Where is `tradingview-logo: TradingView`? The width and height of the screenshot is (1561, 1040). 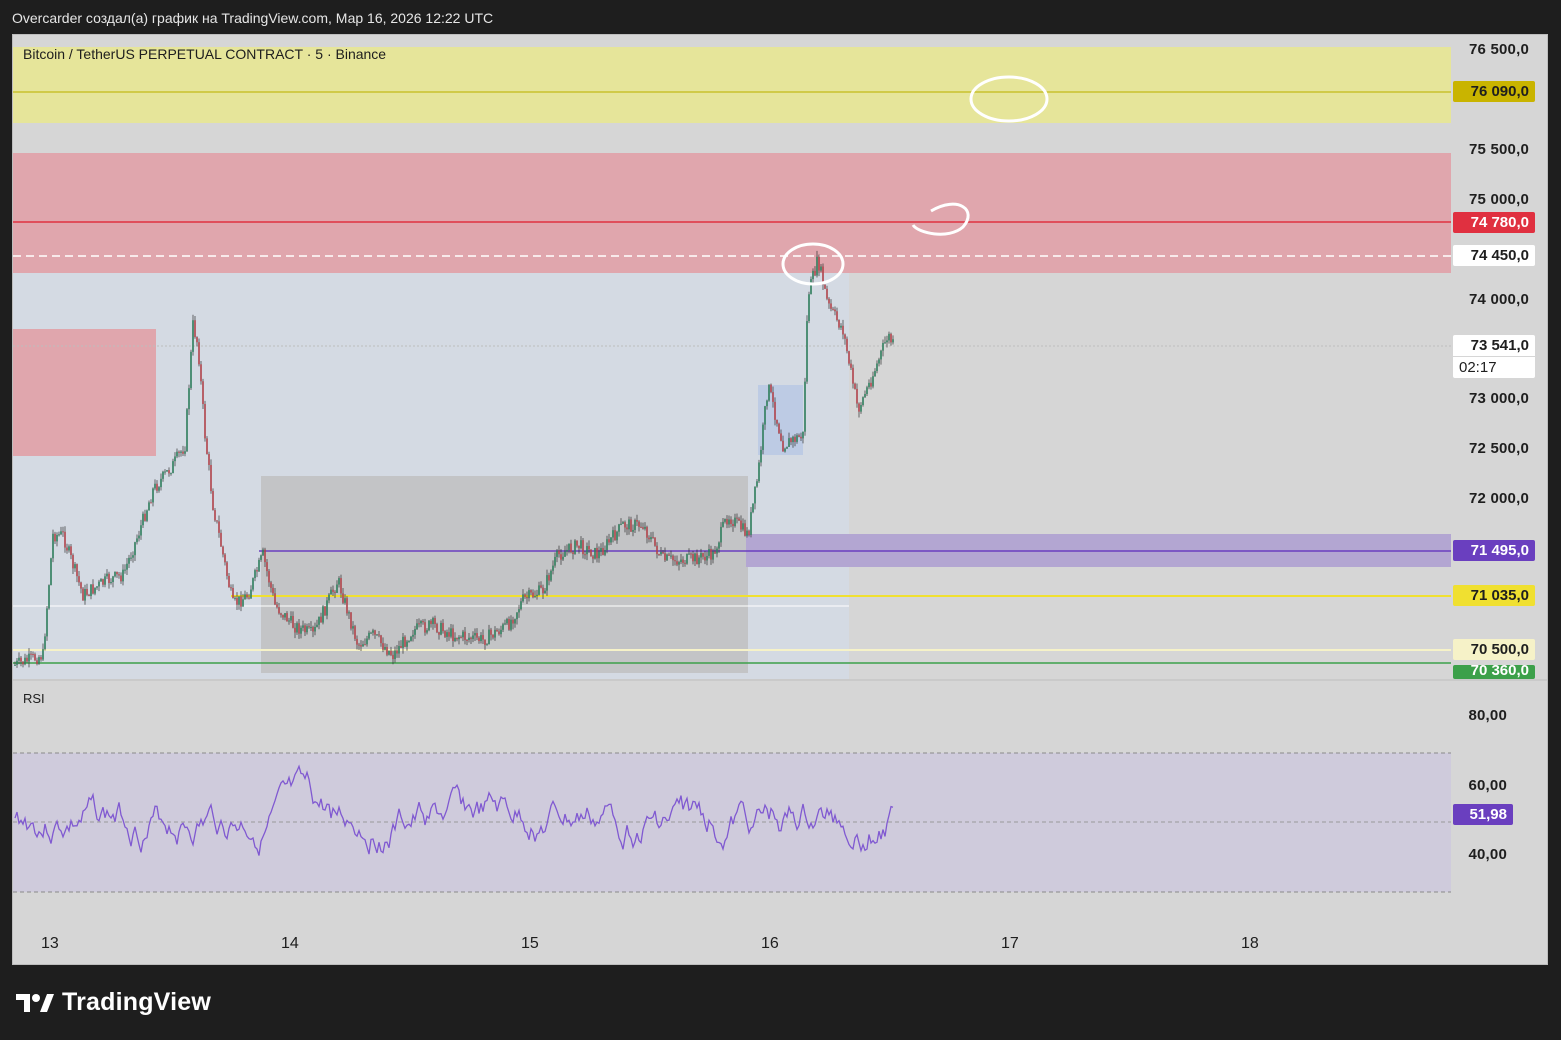
tradingview-logo: TradingView is located at coordinates (113, 1002).